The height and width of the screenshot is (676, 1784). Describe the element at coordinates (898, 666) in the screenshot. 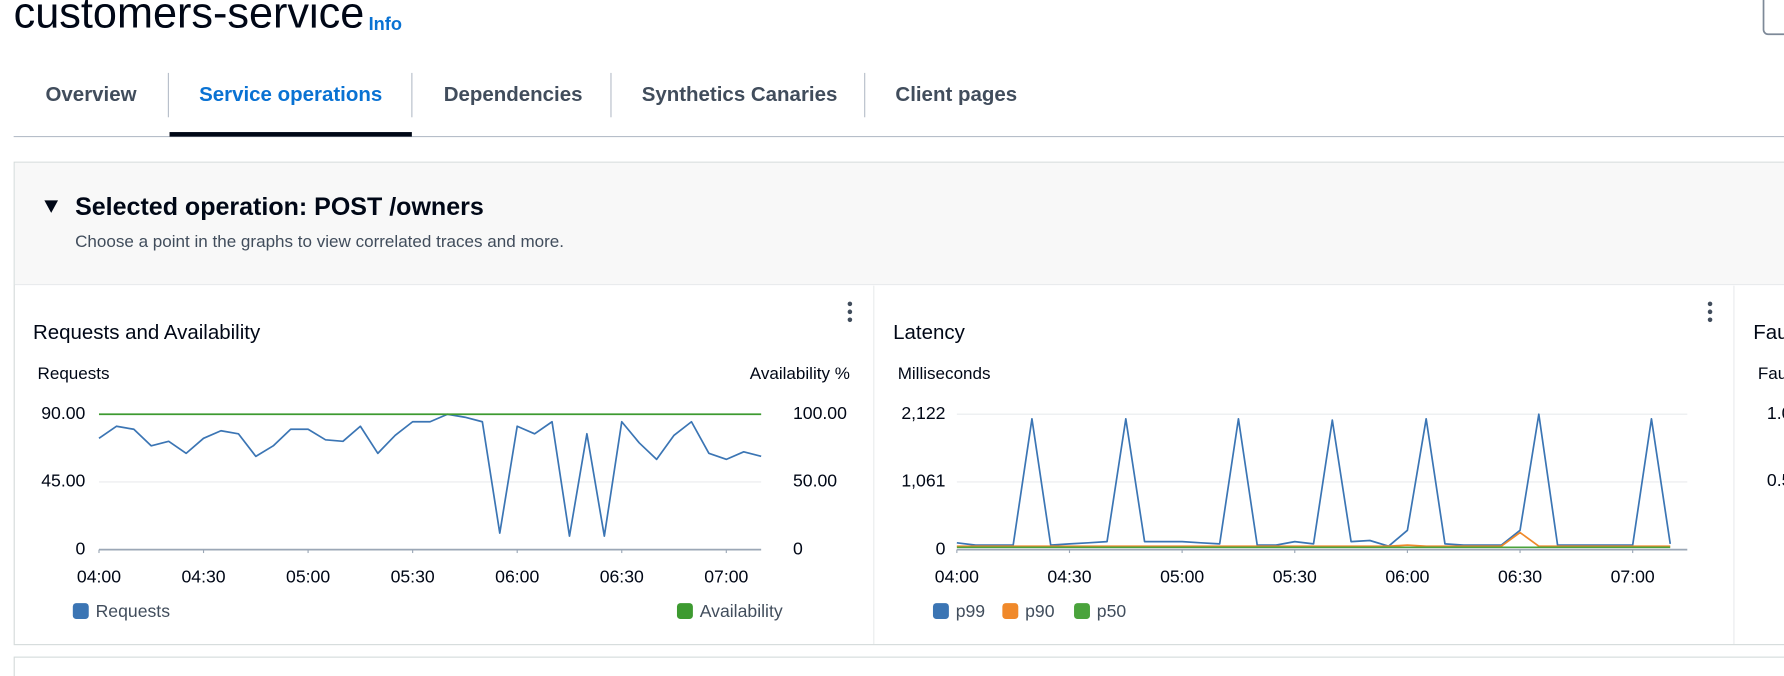

I see `next-panel` at that location.